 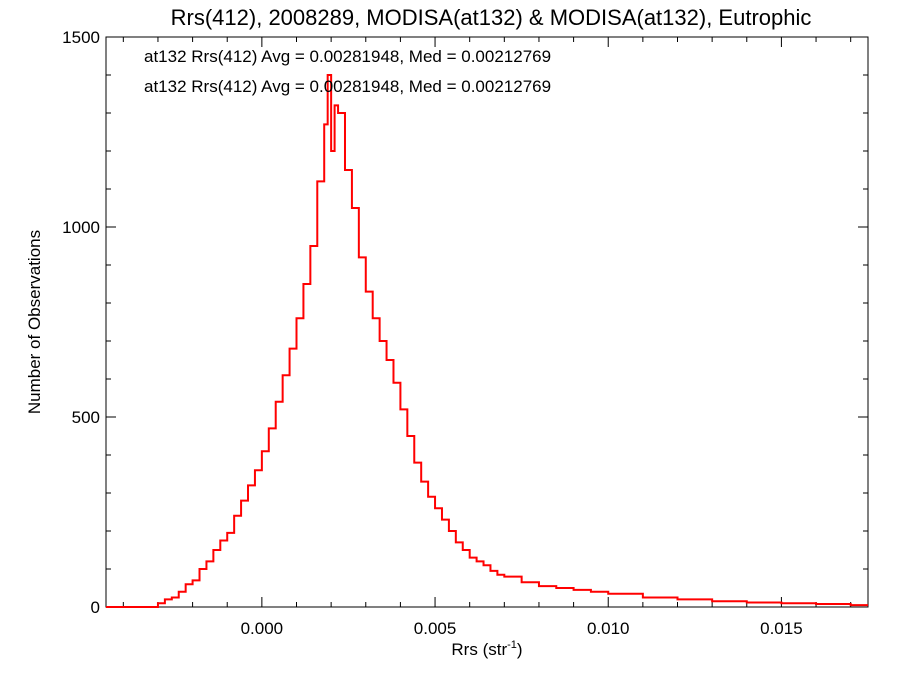 I want to click on x-axis-title-close: ), so click(x=520, y=649).